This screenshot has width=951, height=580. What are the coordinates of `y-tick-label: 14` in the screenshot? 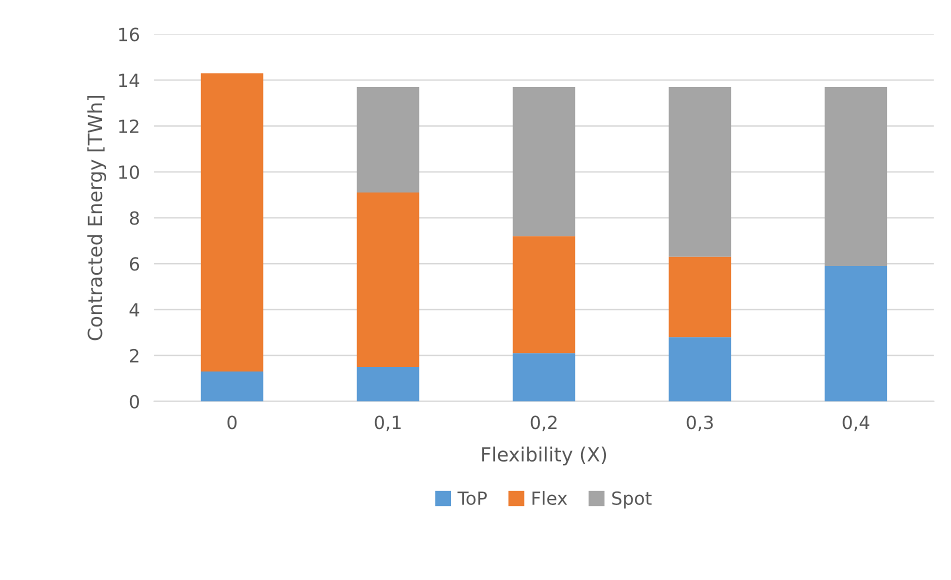 It's located at (129, 80).